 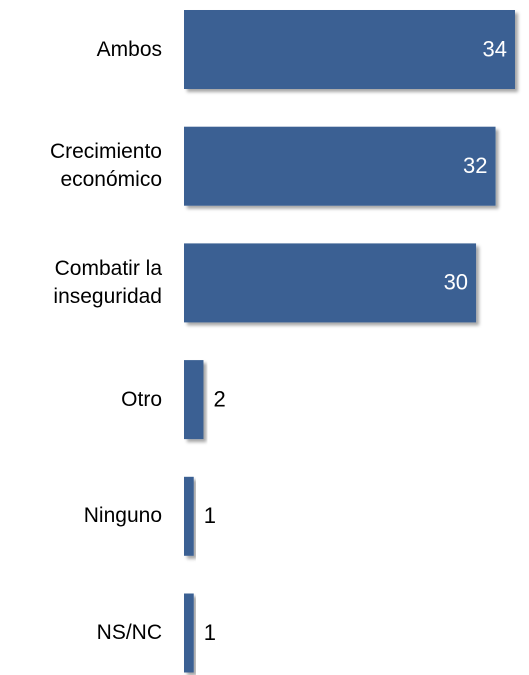 I want to click on category-label: NS/NC, so click(x=129, y=632).